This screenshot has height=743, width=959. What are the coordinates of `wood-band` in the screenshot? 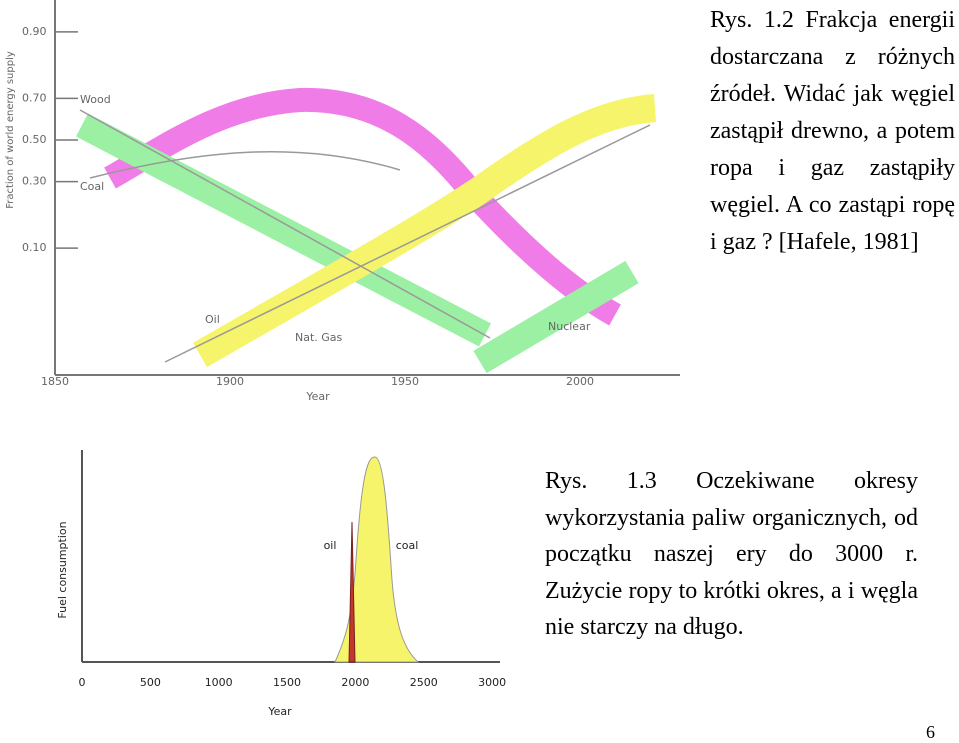 It's located at (283, 230).